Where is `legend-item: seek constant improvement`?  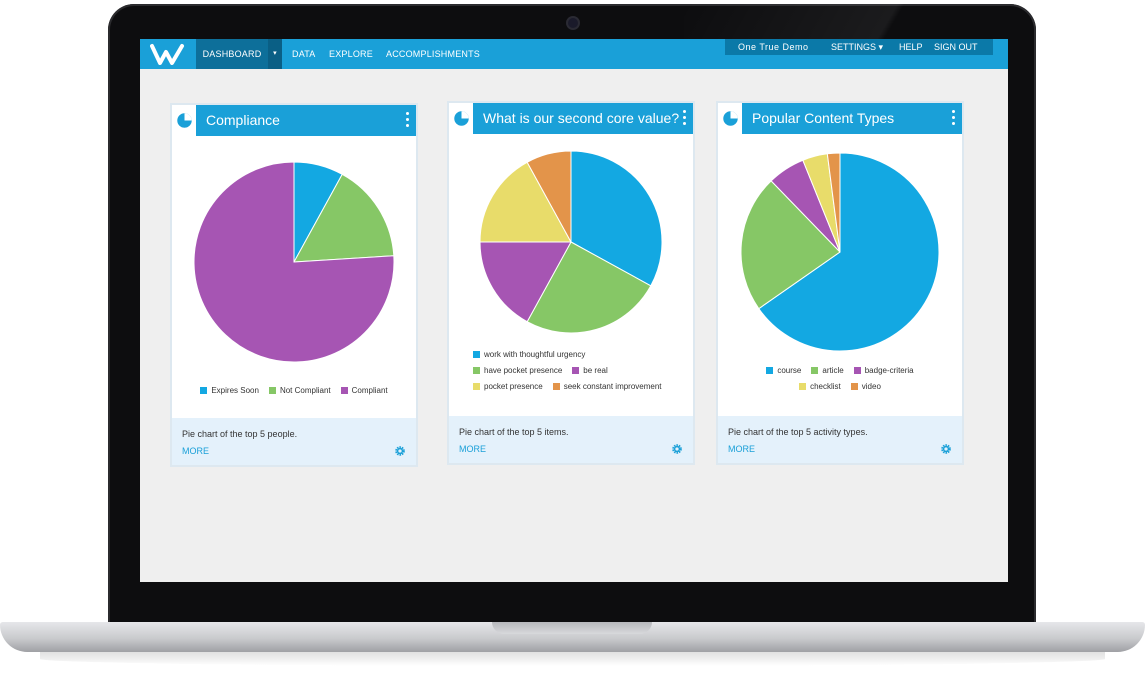
legend-item: seek constant improvement is located at coordinates (607, 386).